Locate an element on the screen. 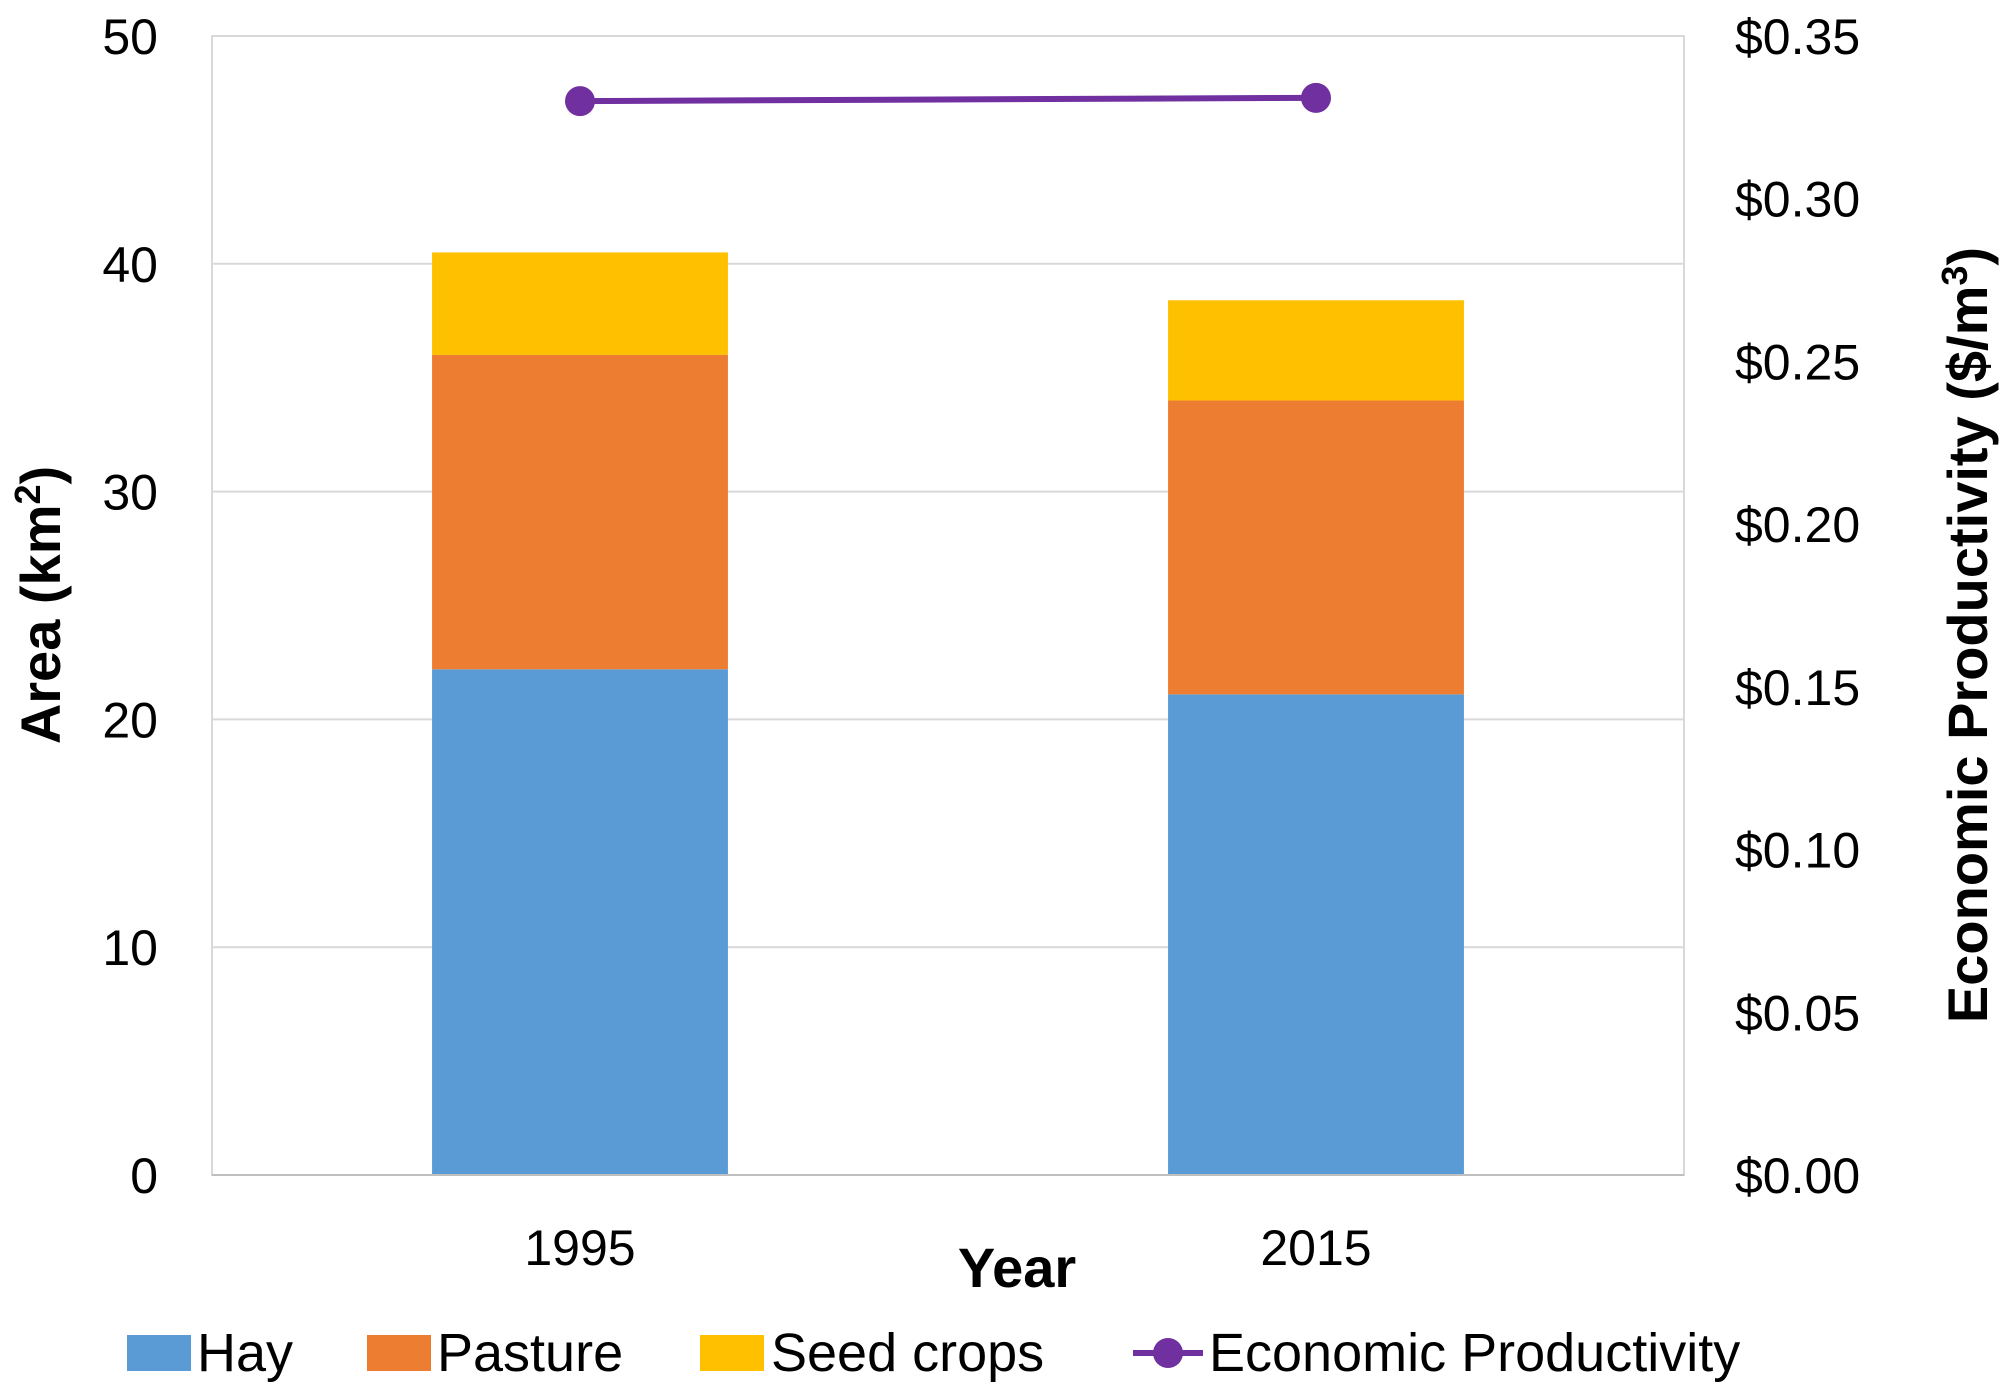  economic-productivity-line is located at coordinates (948, 99).